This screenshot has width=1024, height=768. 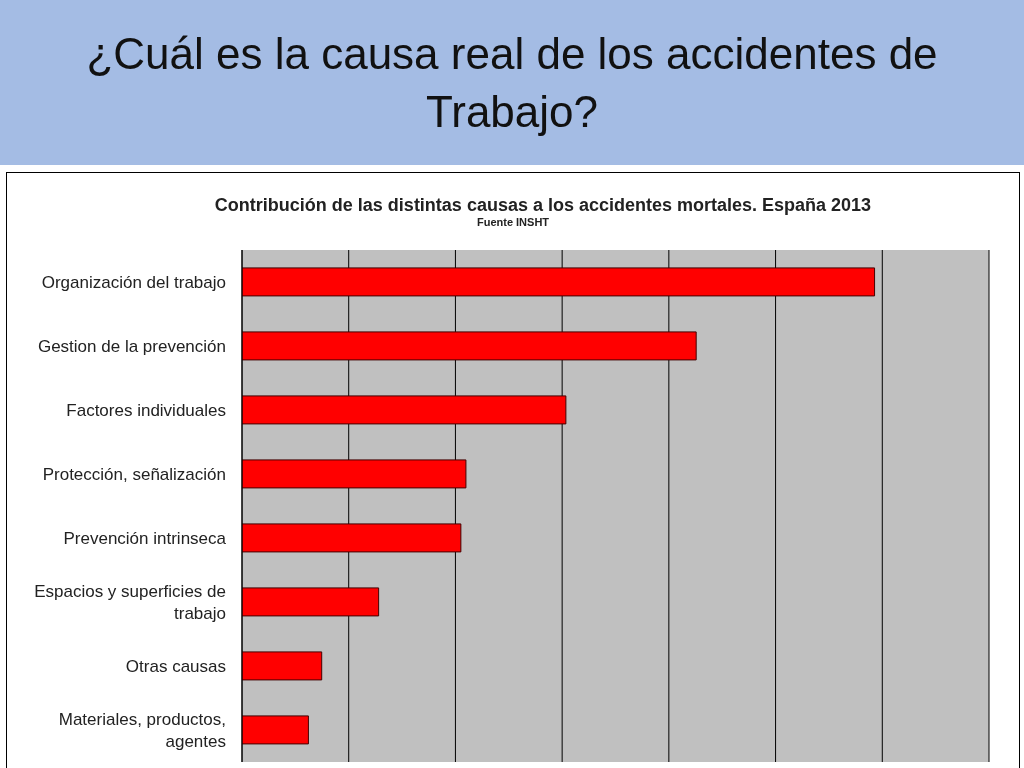 What do you see at coordinates (543, 205) in the screenshot?
I see `chart-subtitle: Contribución de las distintas causas a los accidentes mortales. España 2013` at bounding box center [543, 205].